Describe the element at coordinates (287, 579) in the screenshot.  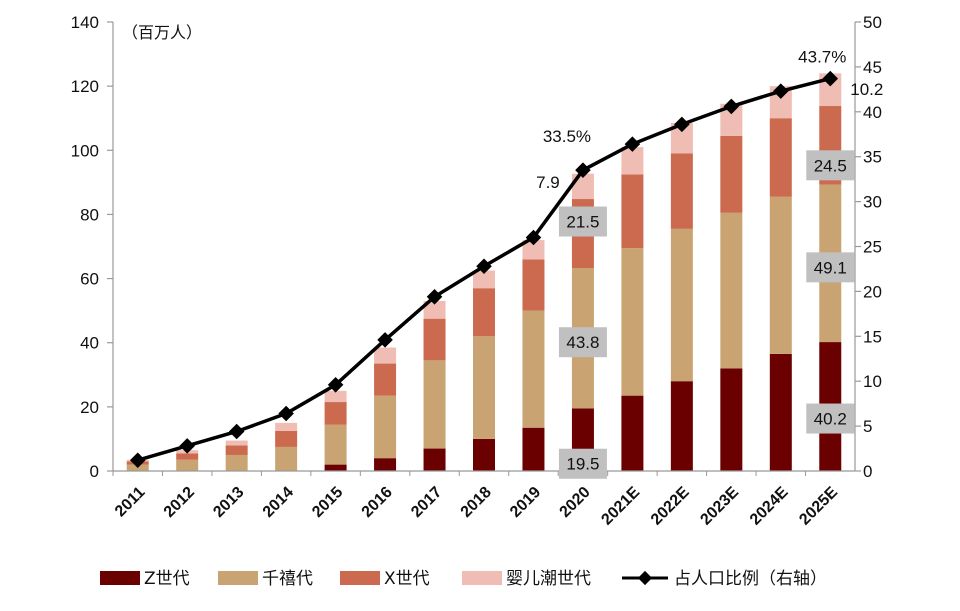
I see `legend-label: 千禧代` at that location.